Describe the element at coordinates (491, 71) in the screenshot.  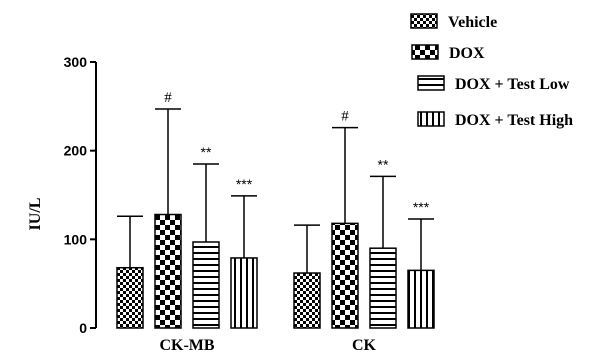
I see `legend: Vehicle DOX DOX + Test Low DOX + Test High` at that location.